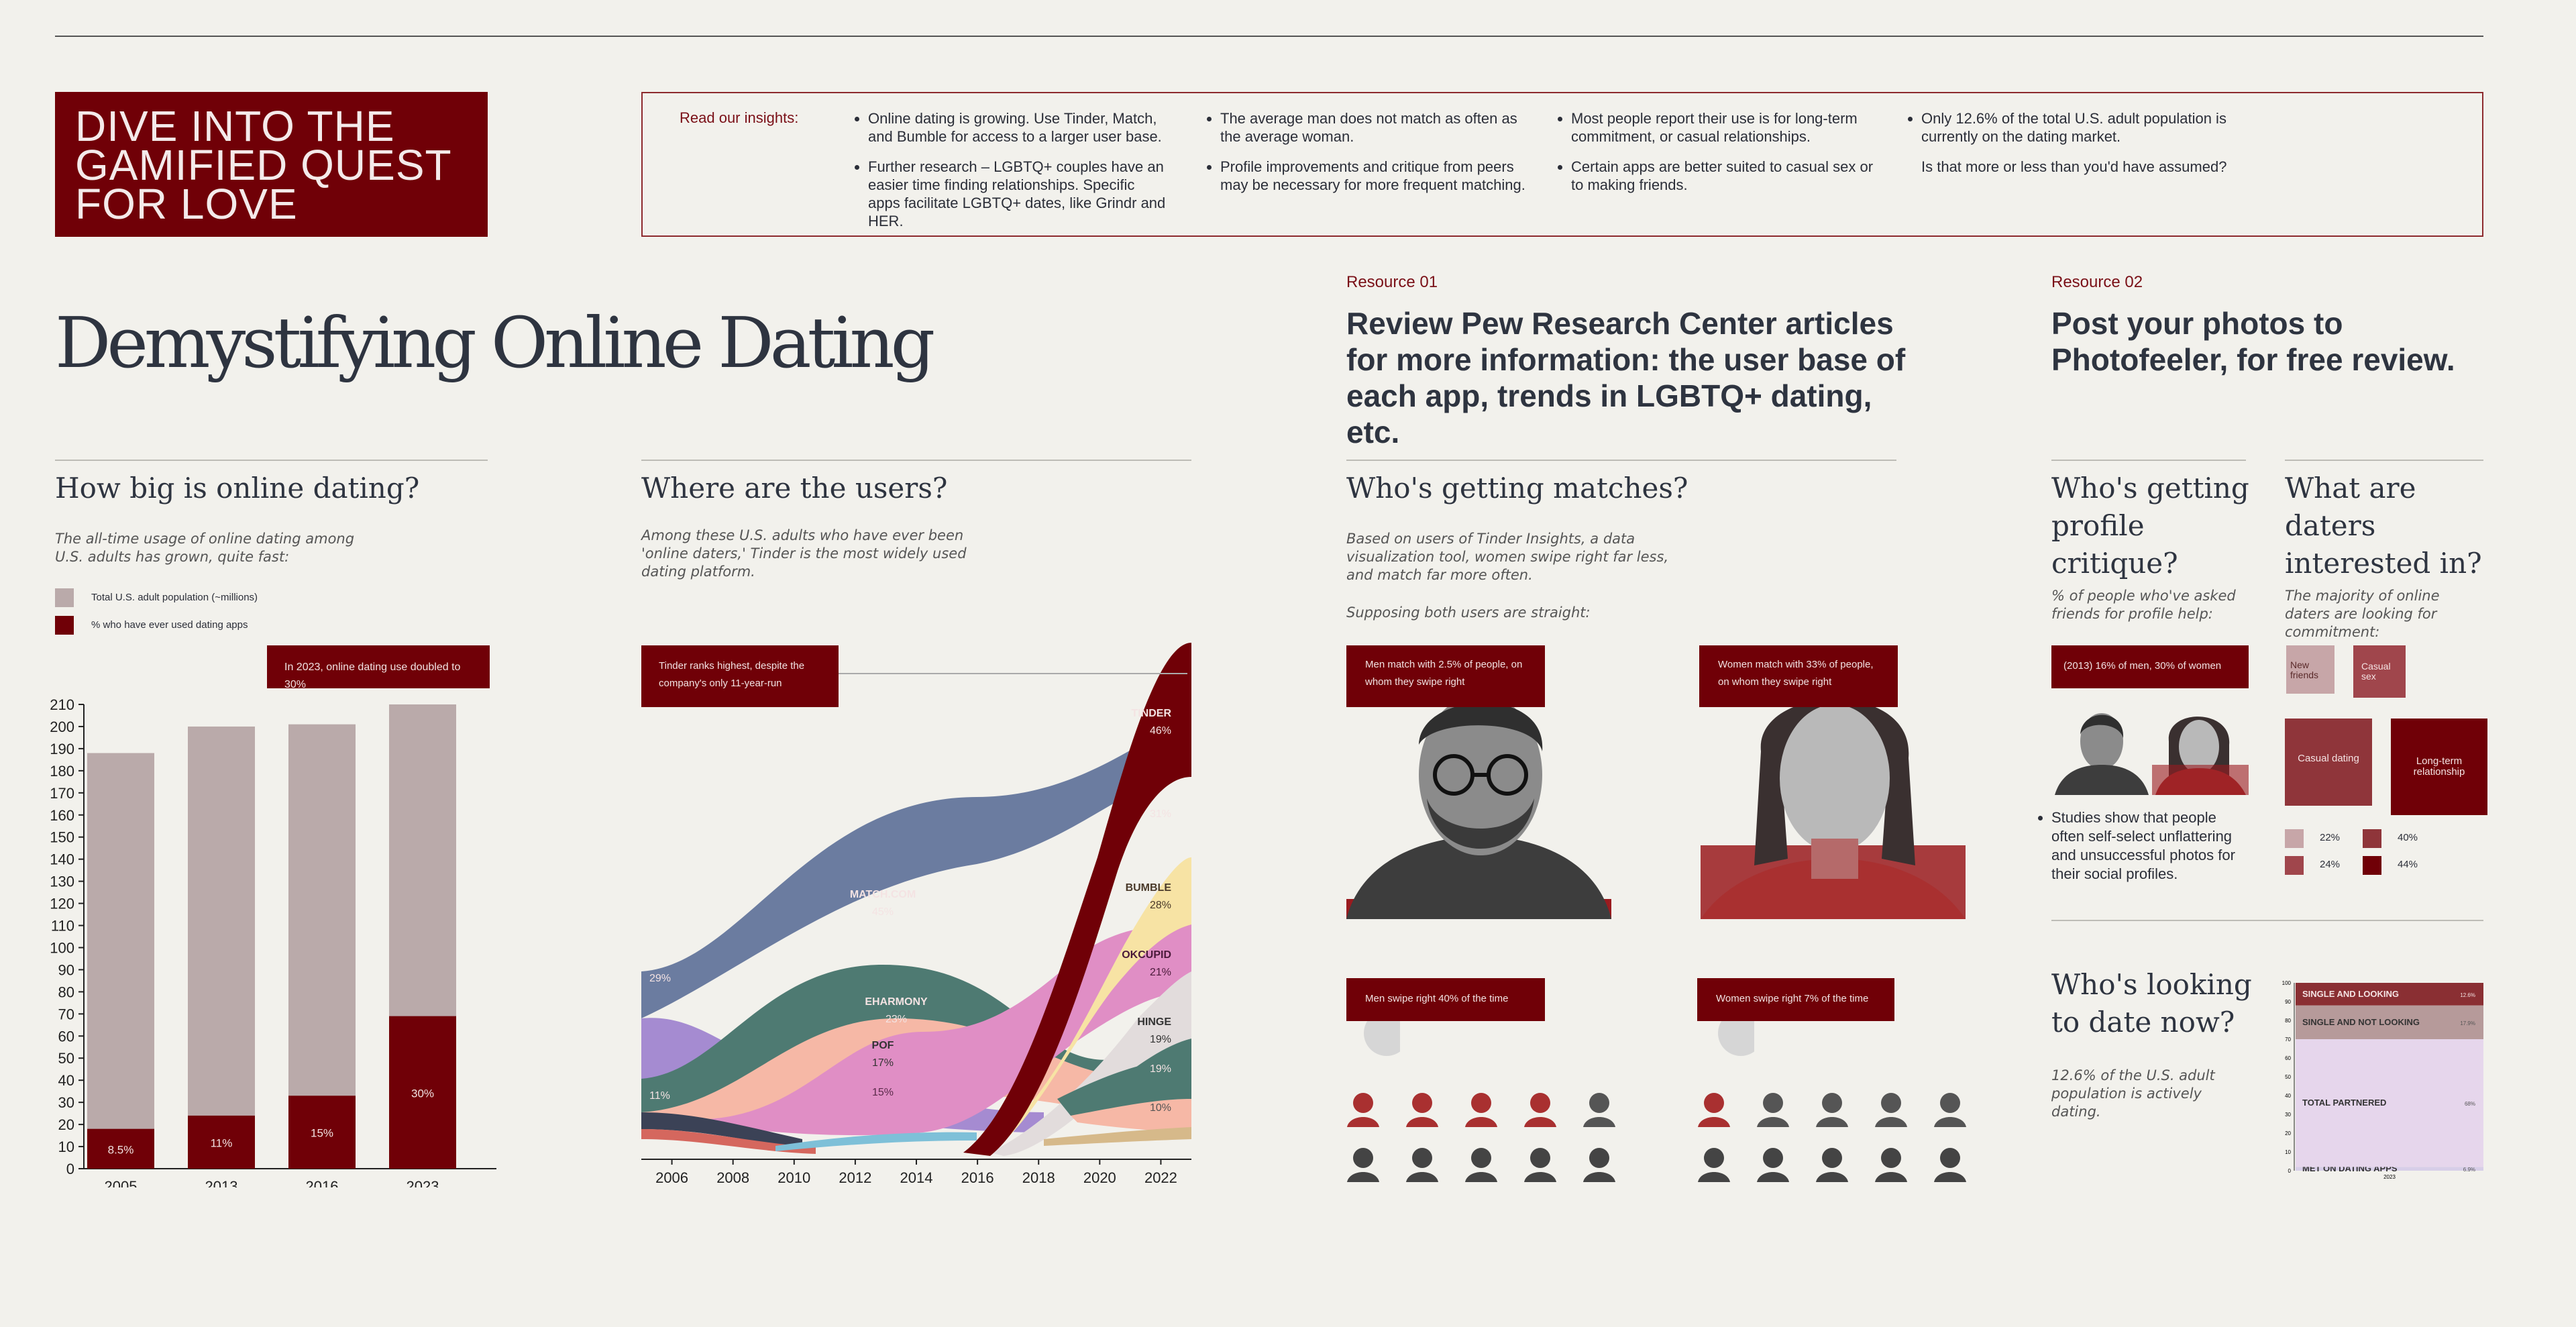  I want to click on legend-value: 22%, so click(2330, 838).